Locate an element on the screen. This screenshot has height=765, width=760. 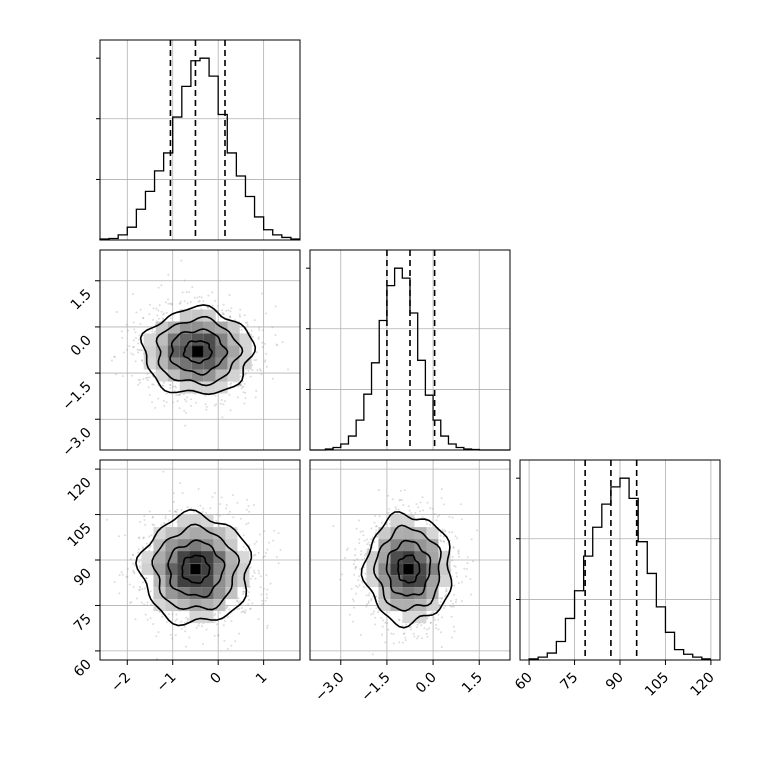
density-peak is located at coordinates (408, 569).